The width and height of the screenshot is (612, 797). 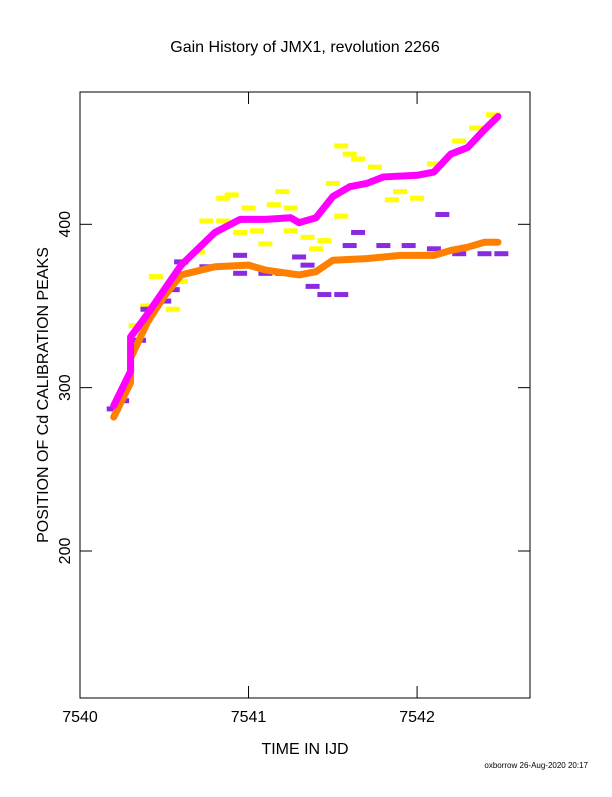 What do you see at coordinates (65, 224) in the screenshot?
I see `y-tick-label: 400` at bounding box center [65, 224].